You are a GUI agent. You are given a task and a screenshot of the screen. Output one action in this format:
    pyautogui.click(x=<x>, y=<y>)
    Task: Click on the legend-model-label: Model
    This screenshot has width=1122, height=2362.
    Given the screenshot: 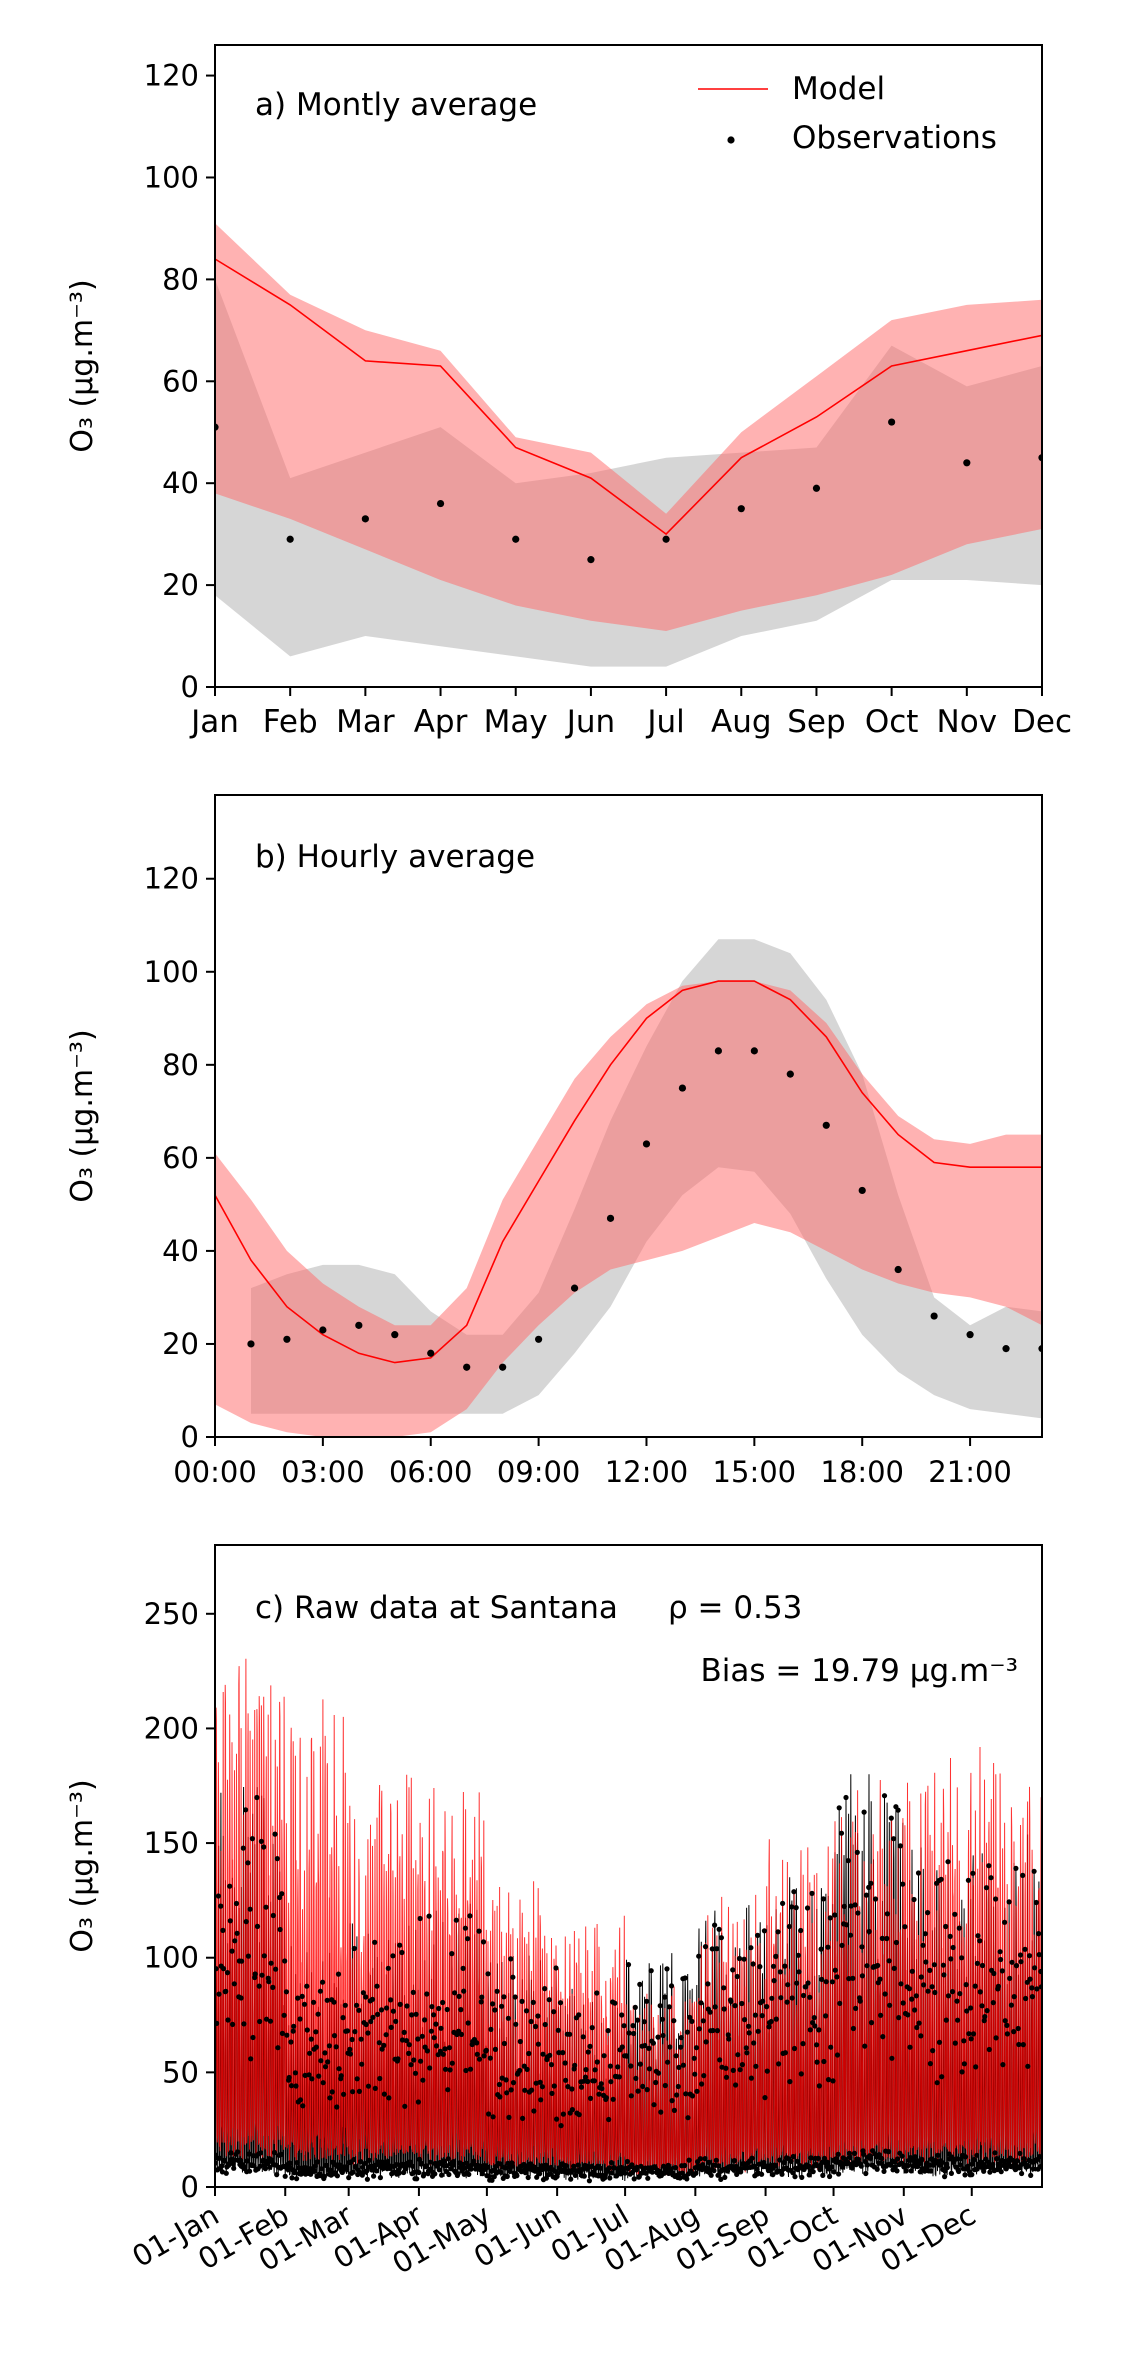 What is the action you would take?
    pyautogui.click(x=838, y=89)
    